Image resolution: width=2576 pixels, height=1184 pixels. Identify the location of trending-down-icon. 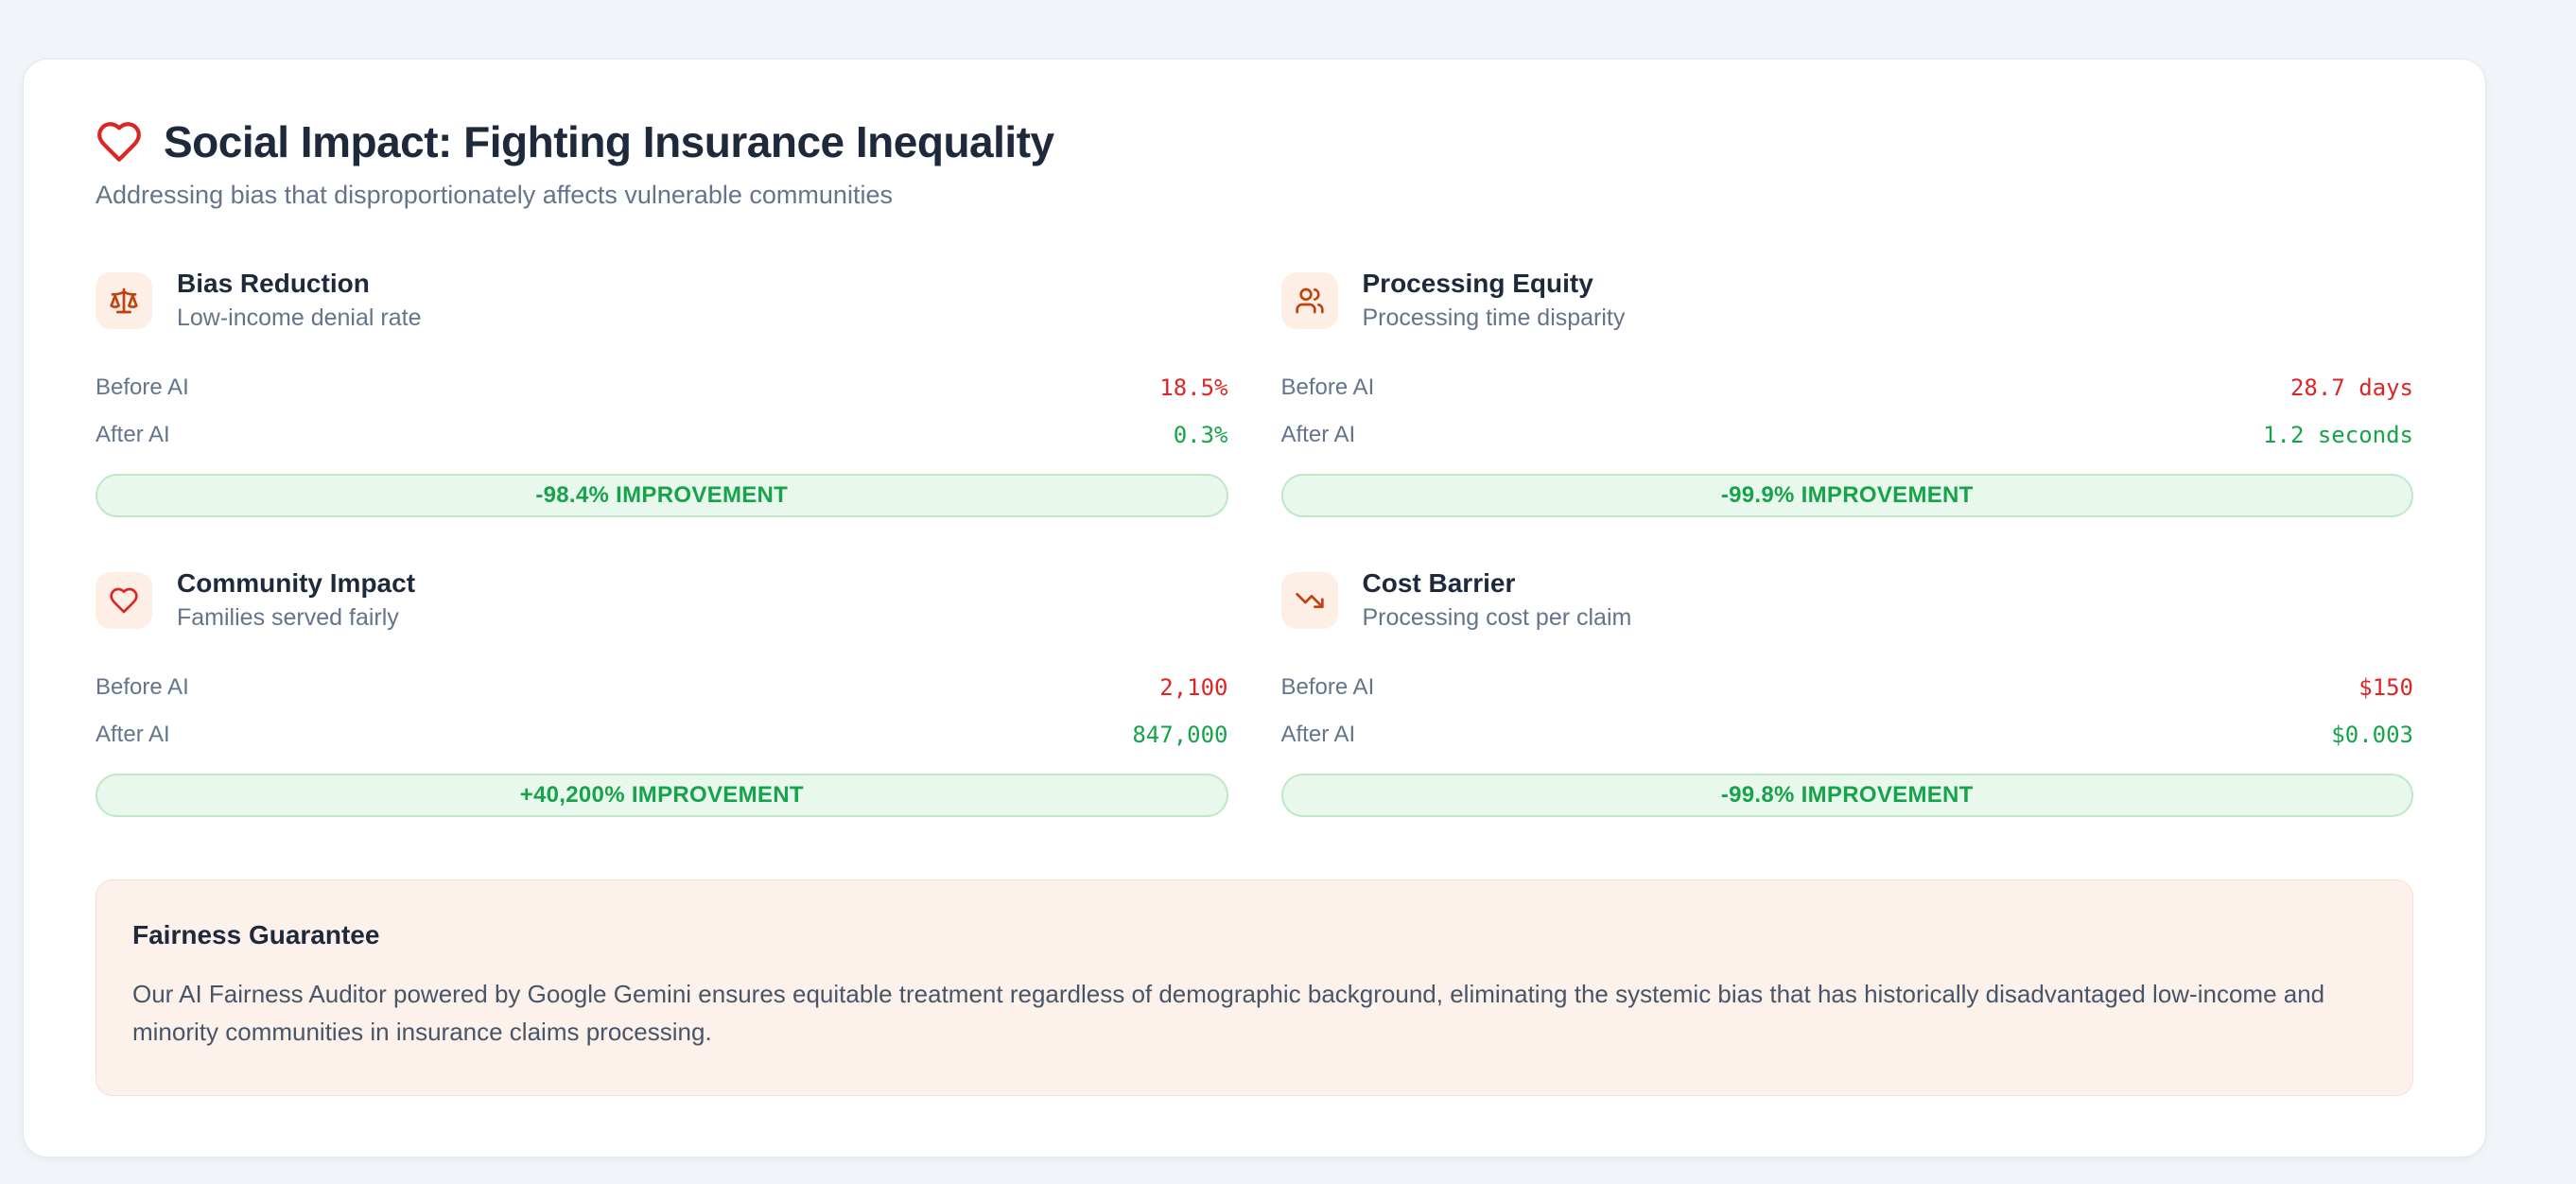
(1309, 600).